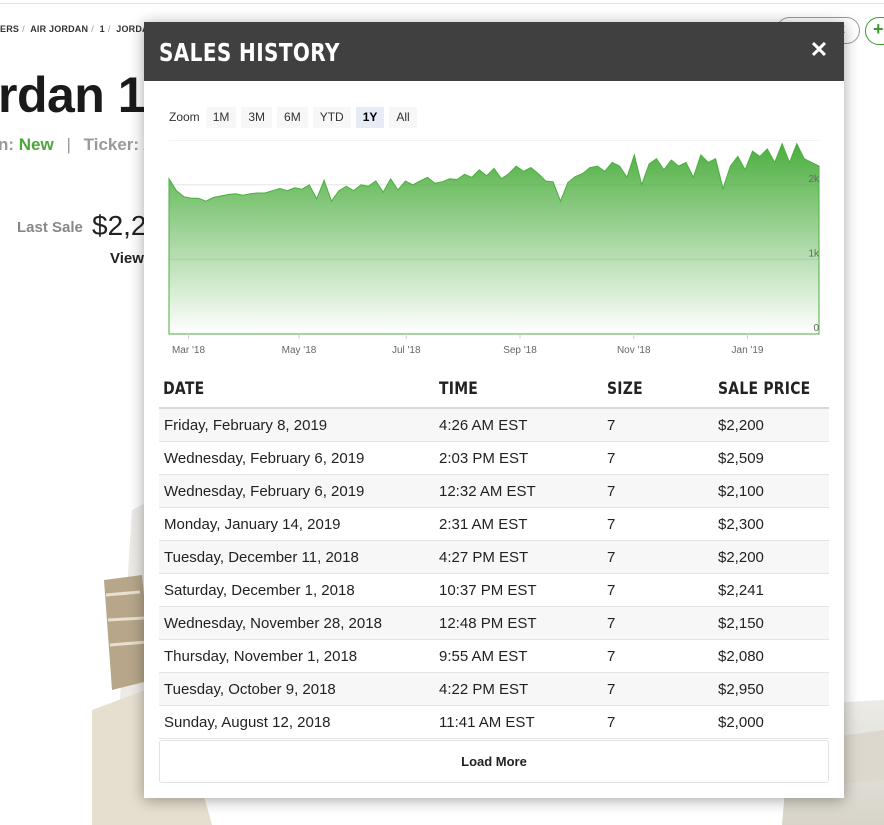 The height and width of the screenshot is (825, 884). I want to click on cell-time: 12:32 AM EST, so click(487, 491).